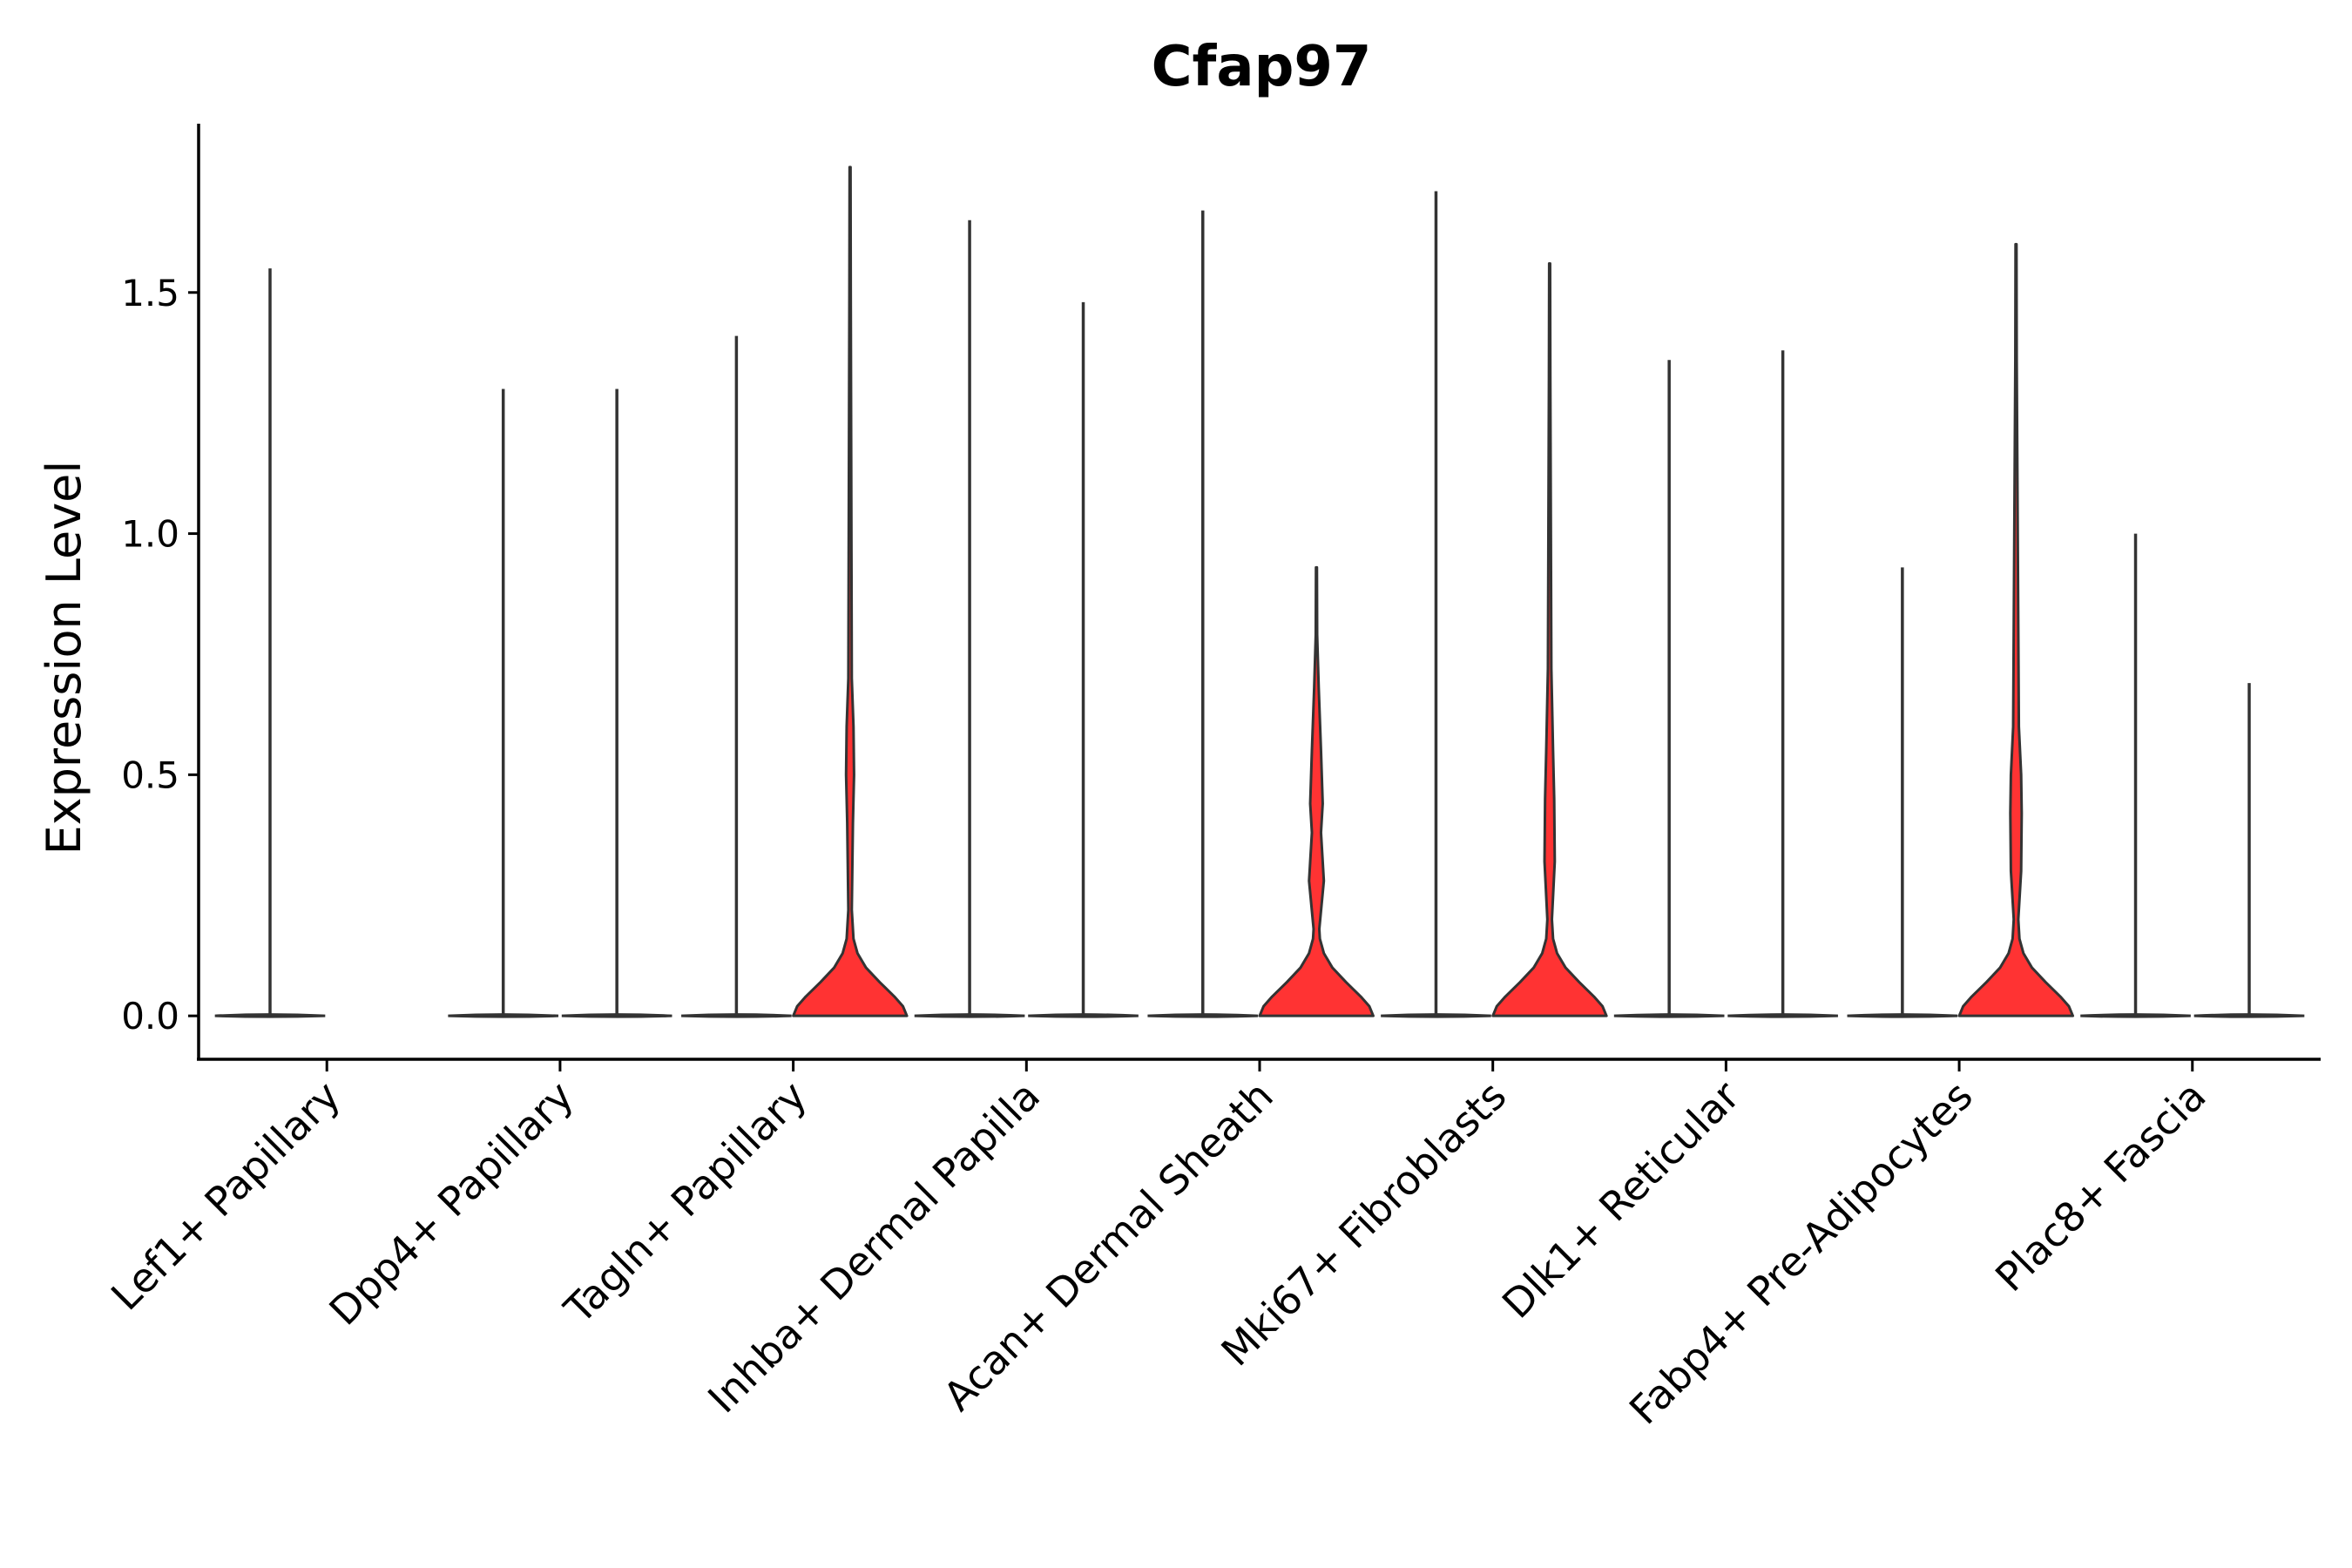 This screenshot has height=1568, width=2352. I want to click on y-tick-label: 0.0, so click(150, 1016).